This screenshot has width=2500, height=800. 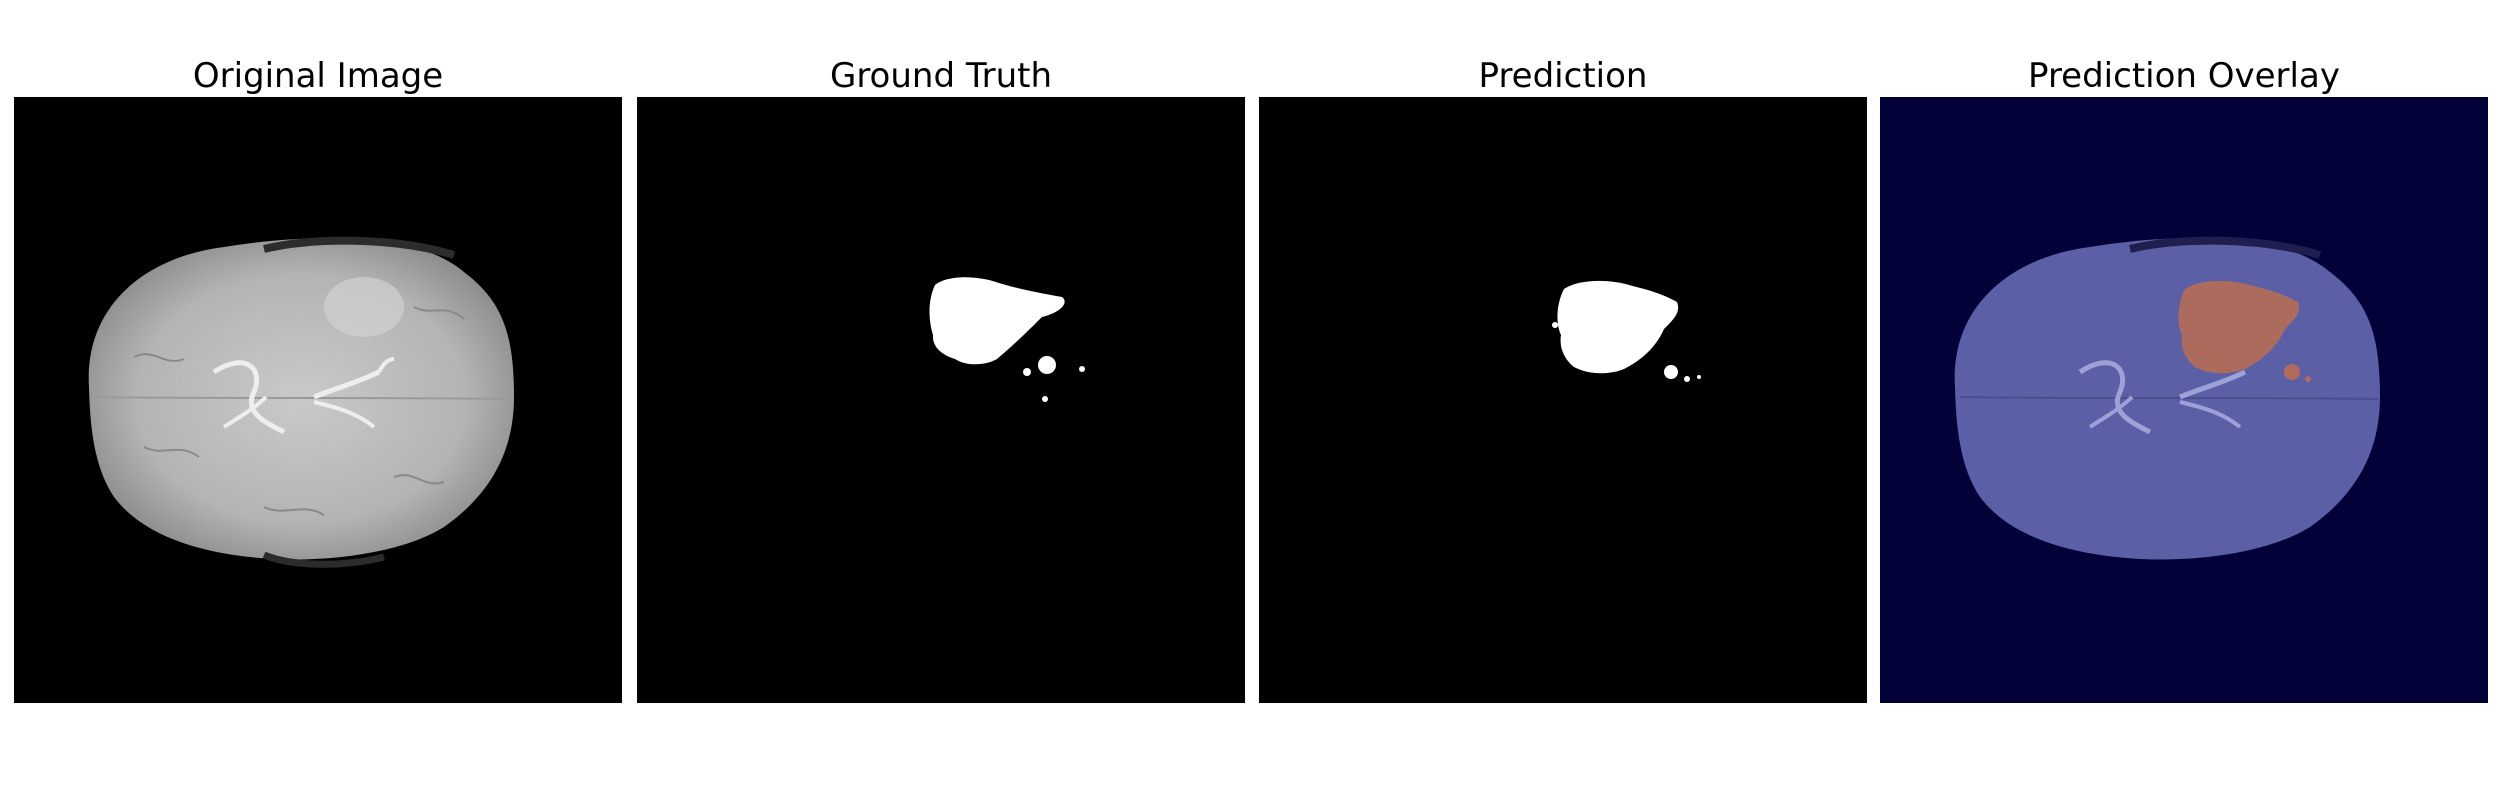 I want to click on panel-title-prediction: Prediction, so click(x=1563, y=76).